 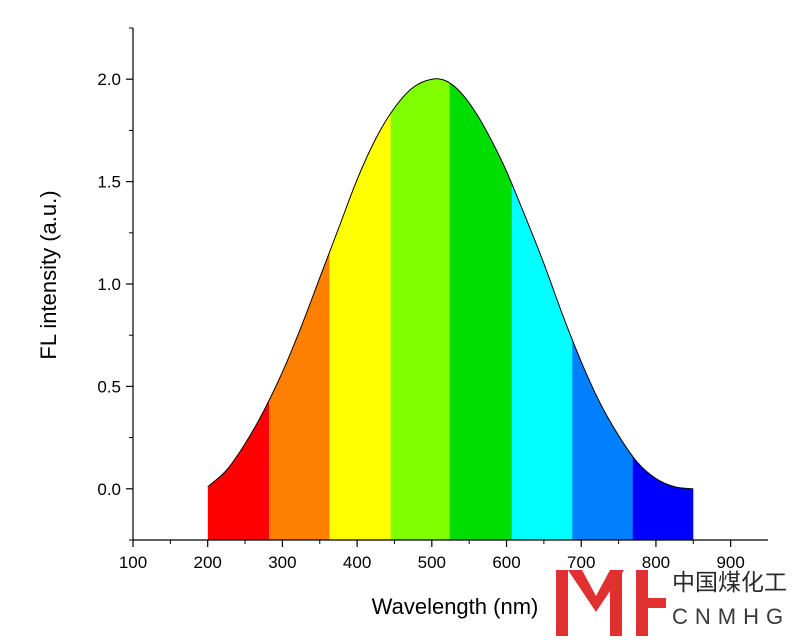 What do you see at coordinates (282, 562) in the screenshot?
I see `x-tick-label: 300` at bounding box center [282, 562].